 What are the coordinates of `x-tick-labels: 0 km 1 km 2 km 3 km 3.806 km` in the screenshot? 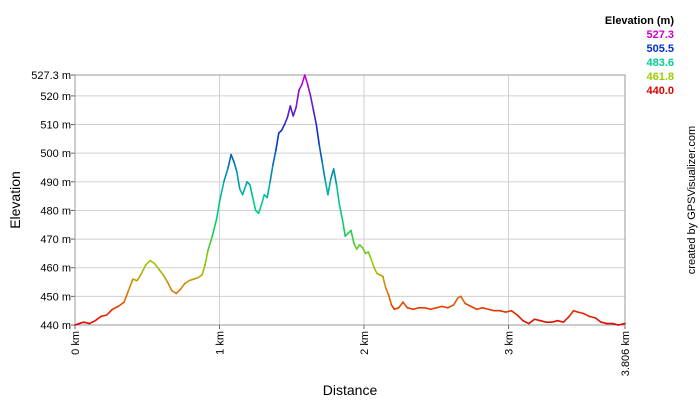 It's located at (351, 353).